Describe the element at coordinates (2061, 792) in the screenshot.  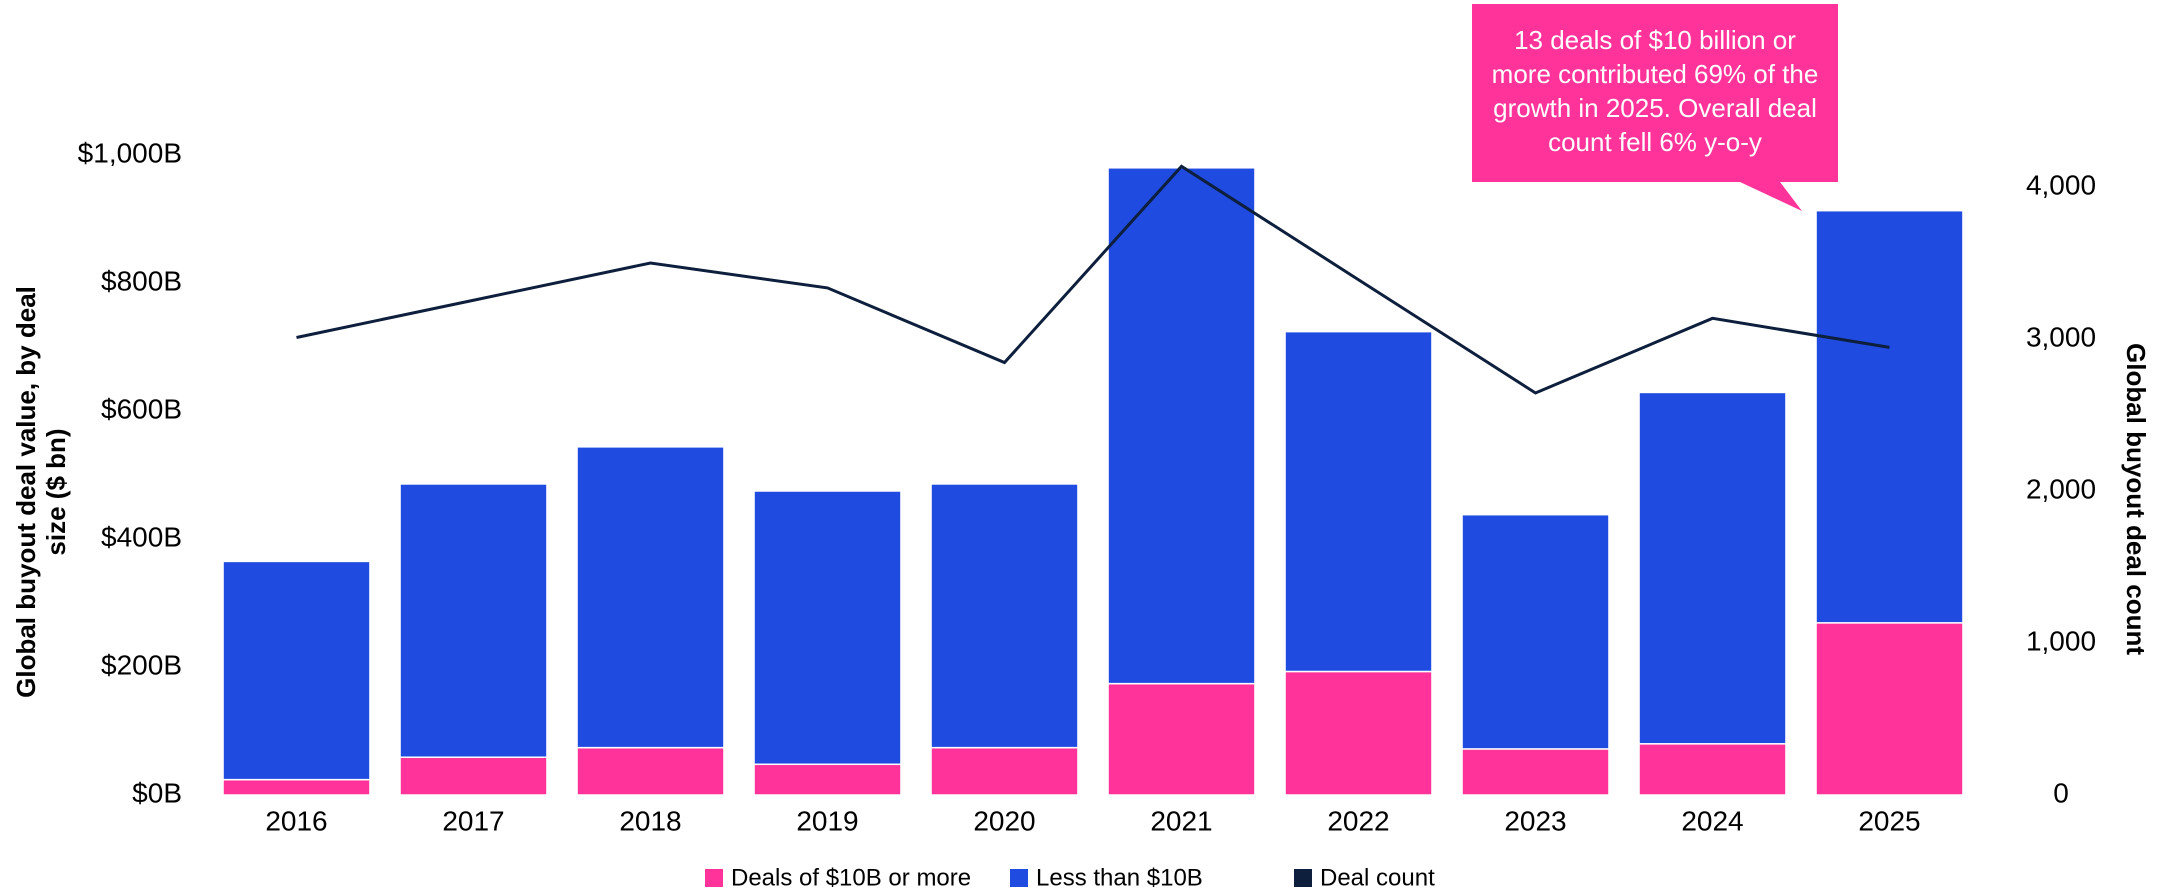
I see `y2-tick-label: 0` at that location.